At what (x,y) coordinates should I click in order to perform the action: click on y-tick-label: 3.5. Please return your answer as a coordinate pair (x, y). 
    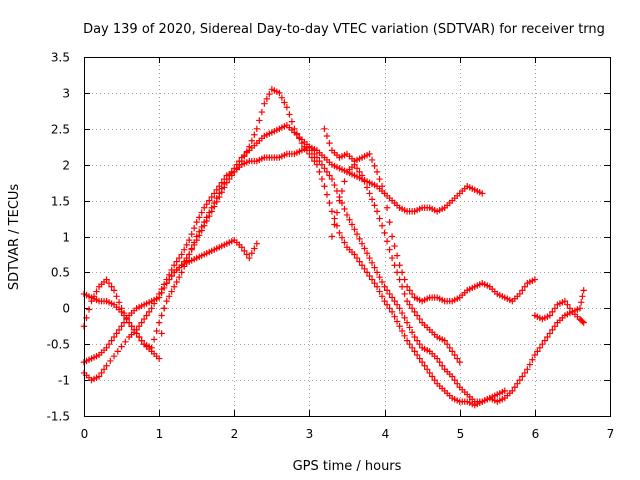
    Looking at the image, I should click on (60, 58).